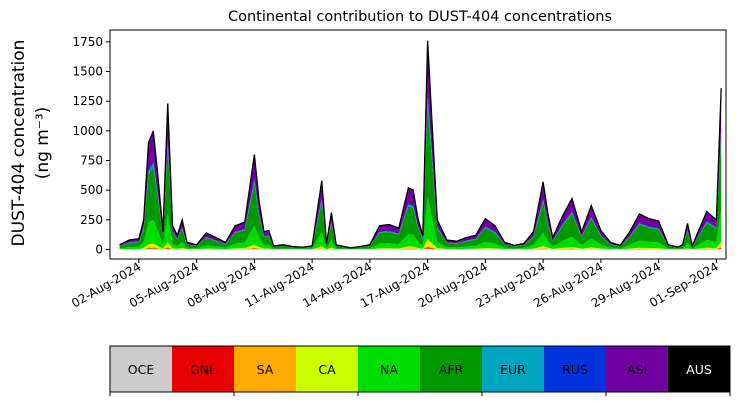 The image size is (739, 402). What do you see at coordinates (87, 72) in the screenshot?
I see `y-tick-label: 1500` at bounding box center [87, 72].